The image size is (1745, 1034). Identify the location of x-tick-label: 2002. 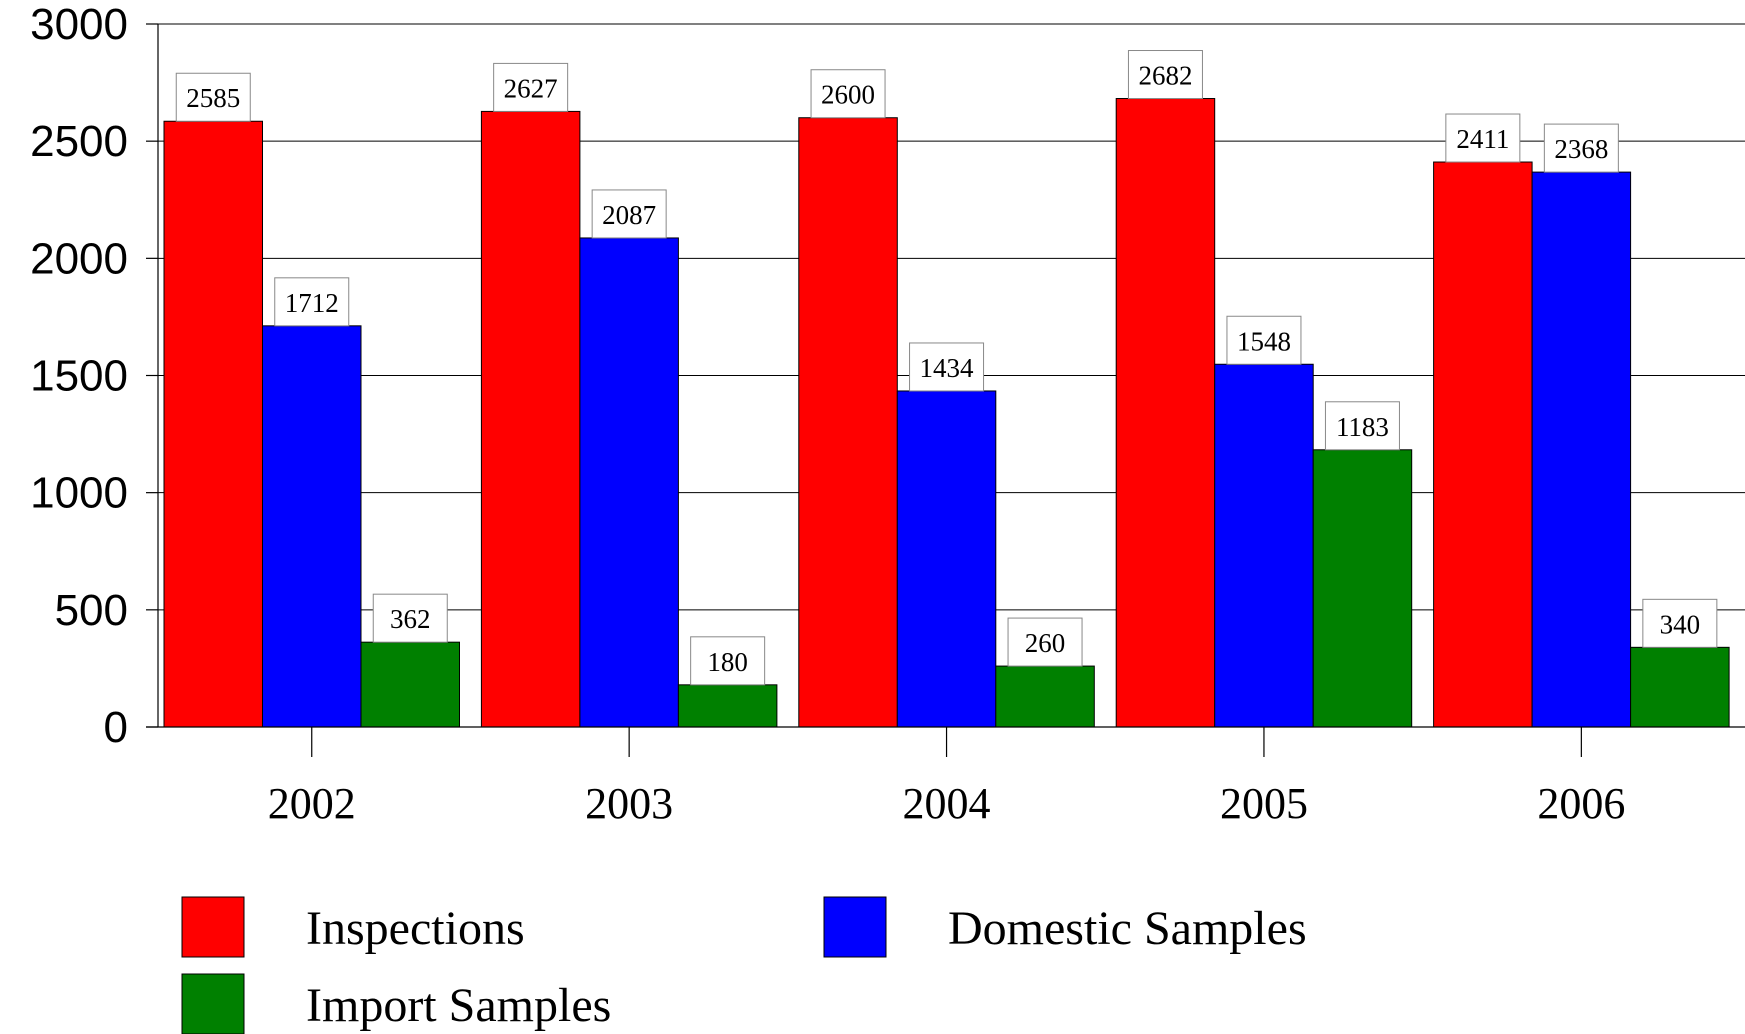
(312, 803).